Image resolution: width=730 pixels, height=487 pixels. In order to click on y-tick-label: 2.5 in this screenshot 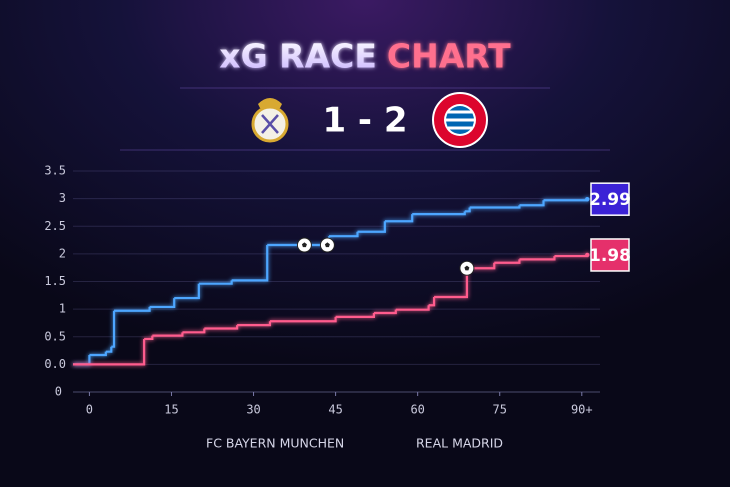, I will do `click(55, 226)`.